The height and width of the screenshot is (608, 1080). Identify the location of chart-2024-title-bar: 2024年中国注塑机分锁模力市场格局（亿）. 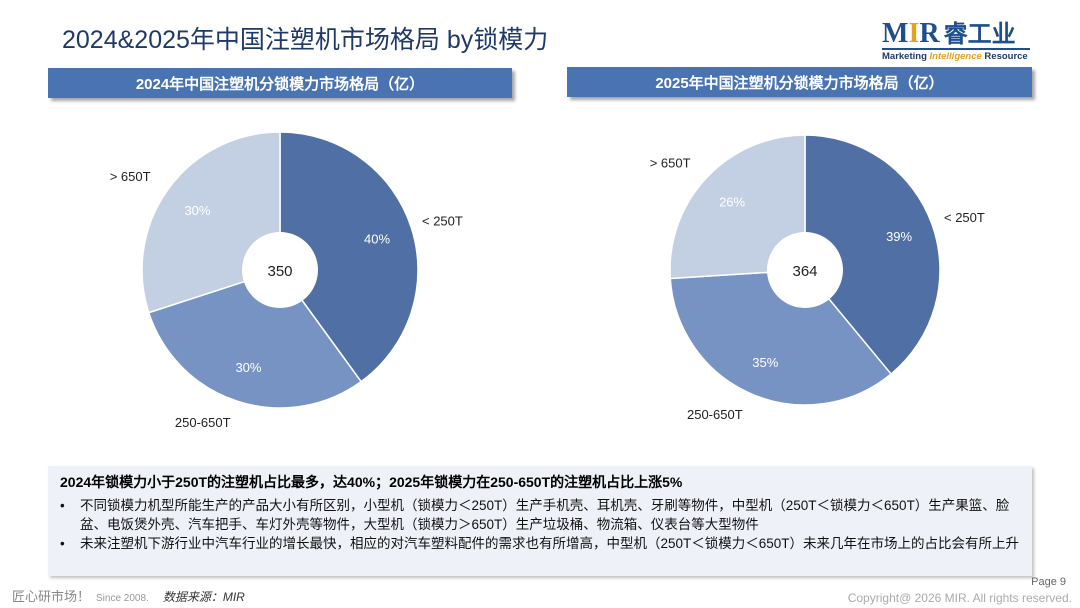
(280, 83).